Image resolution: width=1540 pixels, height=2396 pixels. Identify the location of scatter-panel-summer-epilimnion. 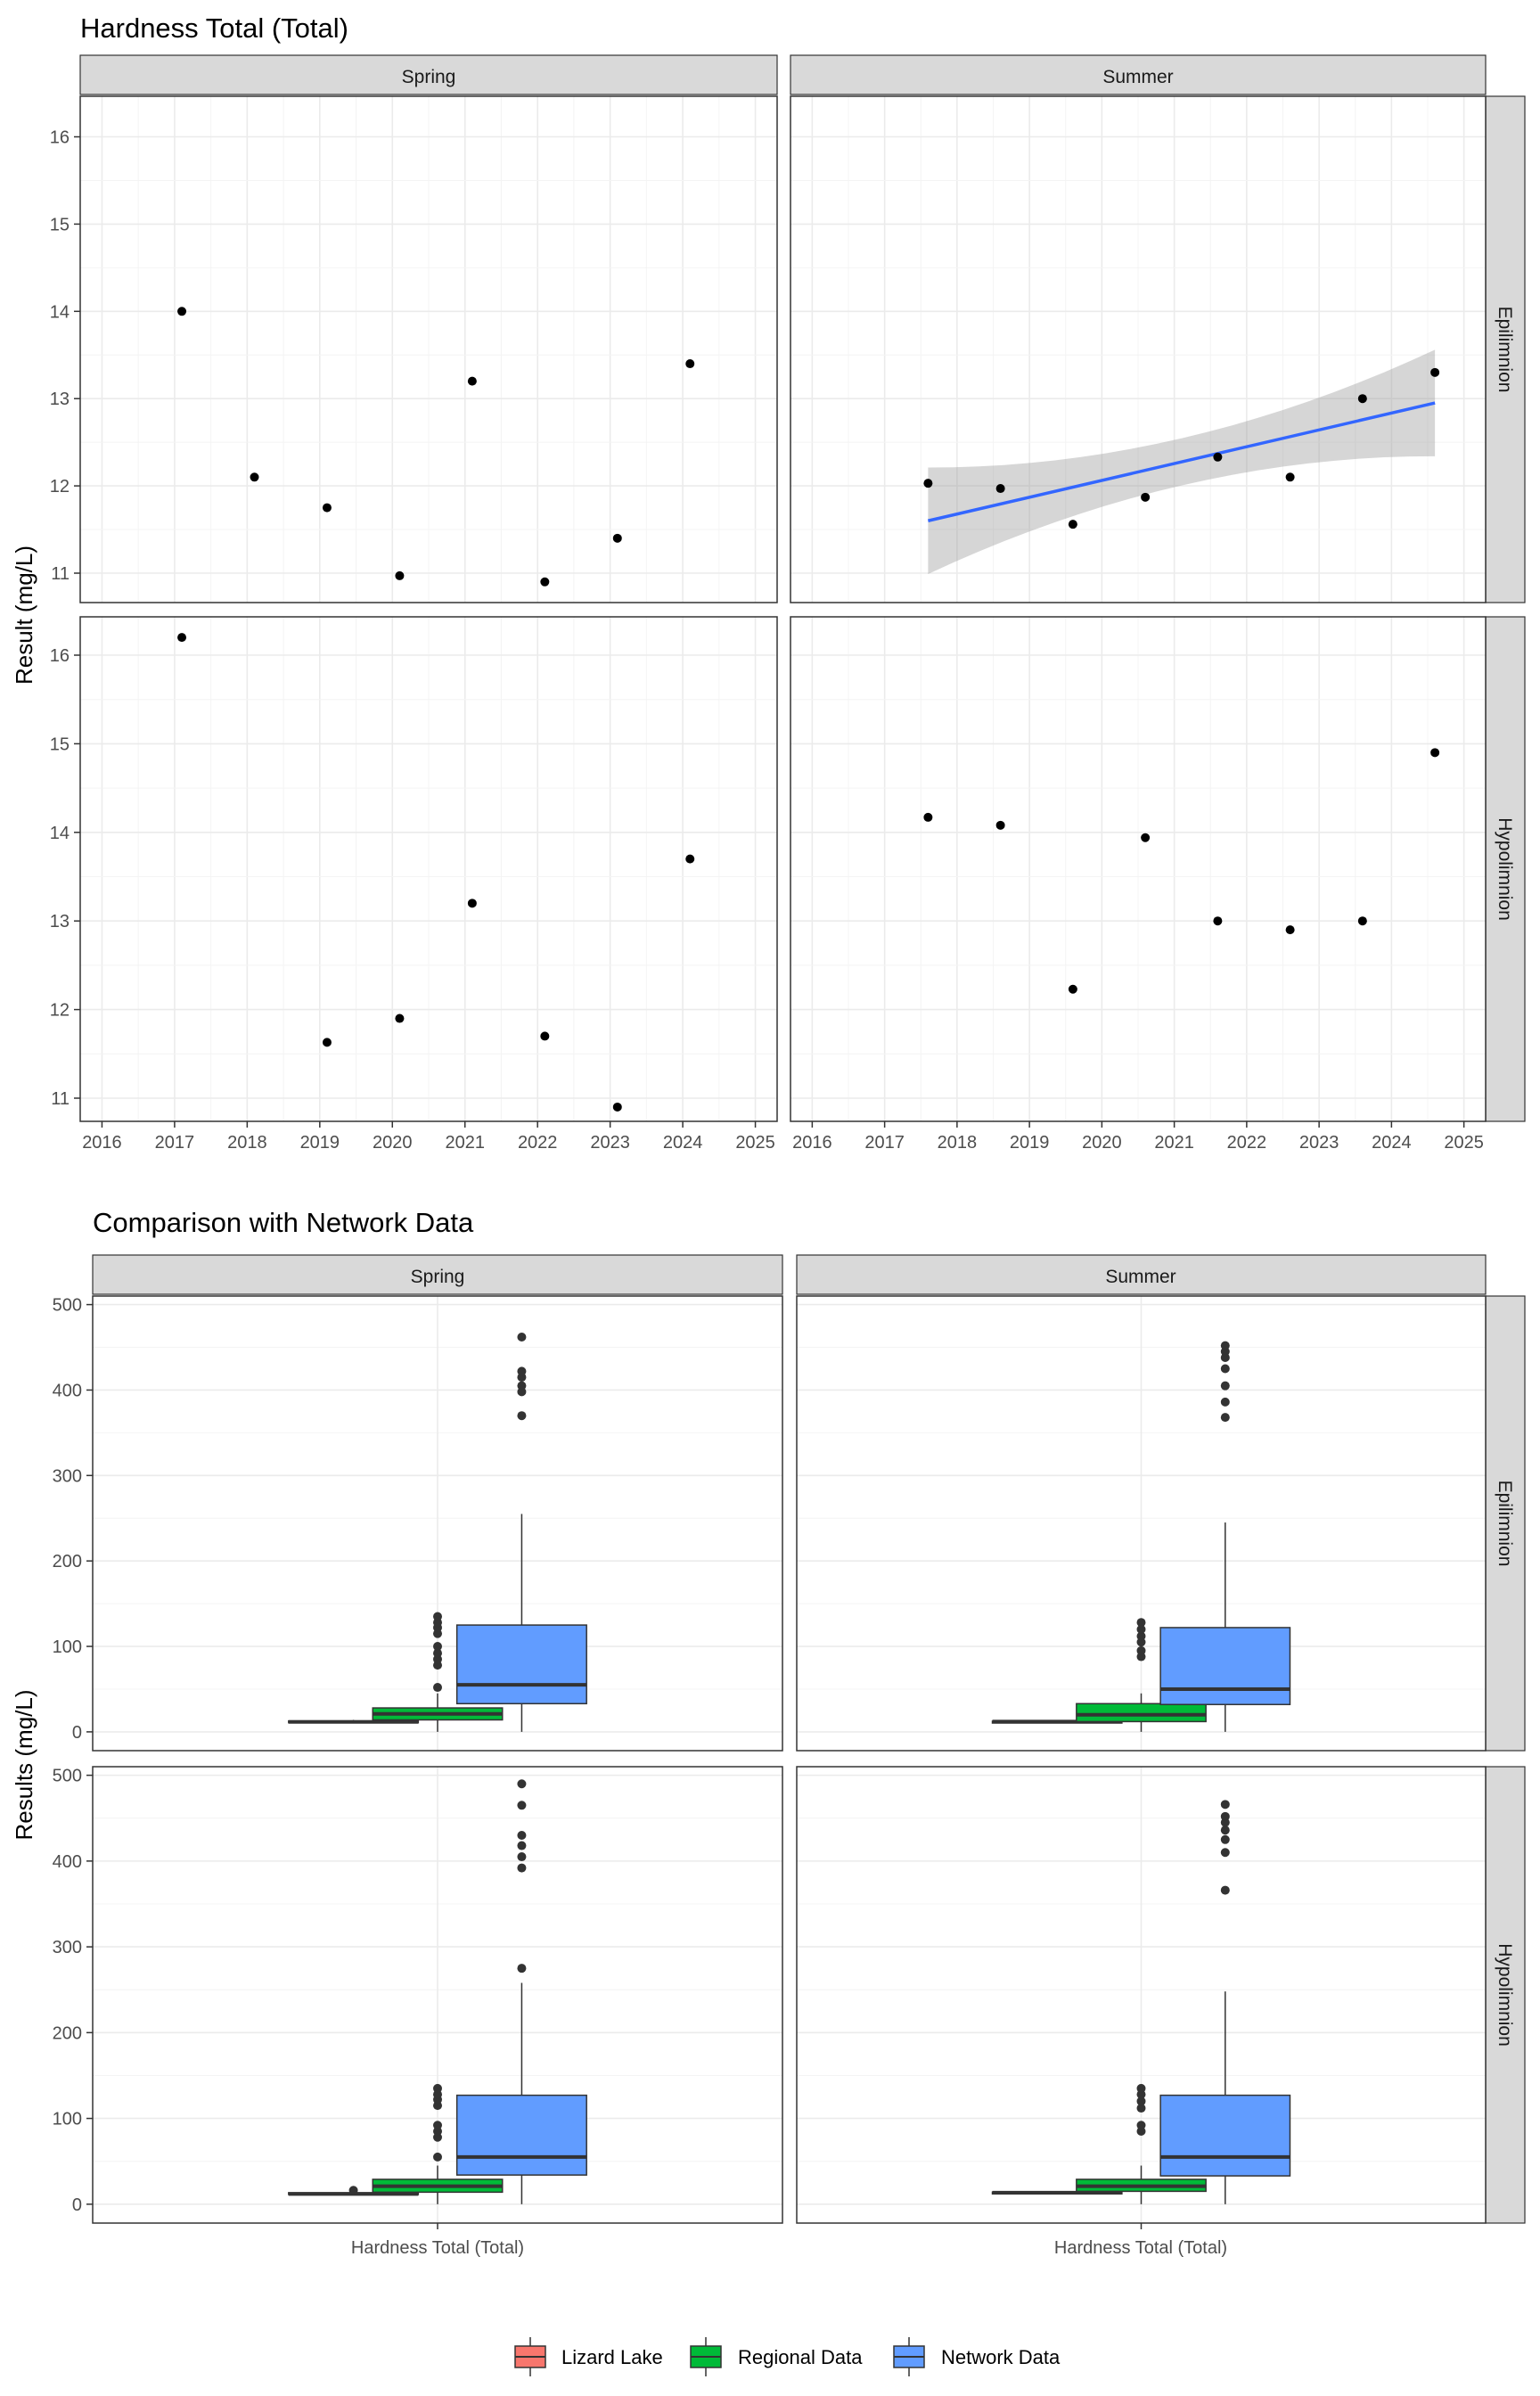
(1138, 349).